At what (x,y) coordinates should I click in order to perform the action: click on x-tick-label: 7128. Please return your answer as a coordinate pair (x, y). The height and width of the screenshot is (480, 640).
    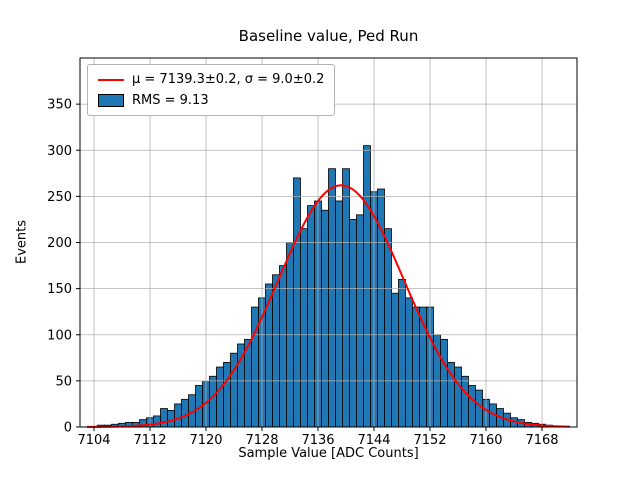
    Looking at the image, I should click on (261, 440).